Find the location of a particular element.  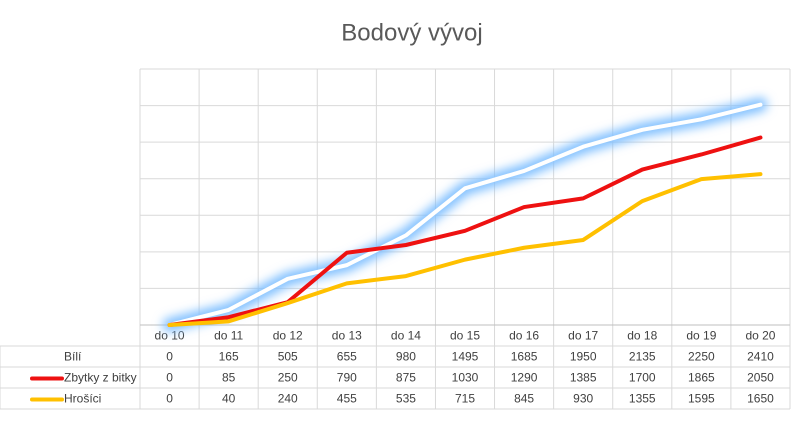

table-value: 1290 is located at coordinates (524, 378).